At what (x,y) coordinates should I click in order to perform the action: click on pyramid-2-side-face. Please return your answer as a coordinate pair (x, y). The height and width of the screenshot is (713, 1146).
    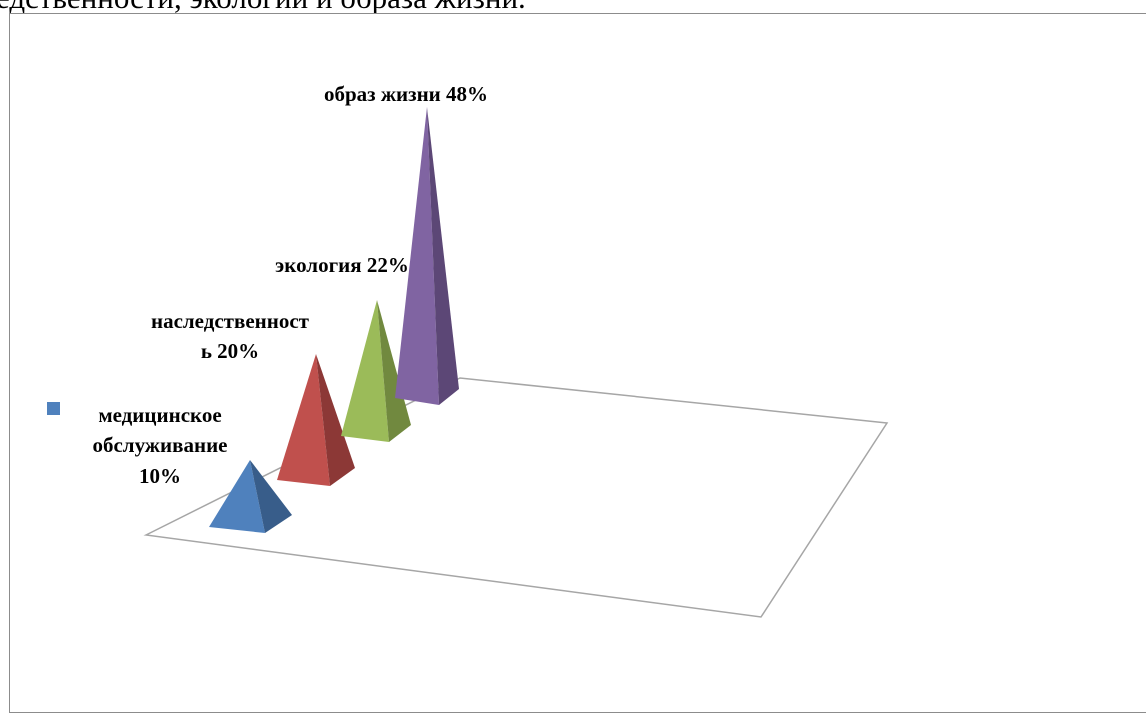
    Looking at the image, I should click on (335, 420).